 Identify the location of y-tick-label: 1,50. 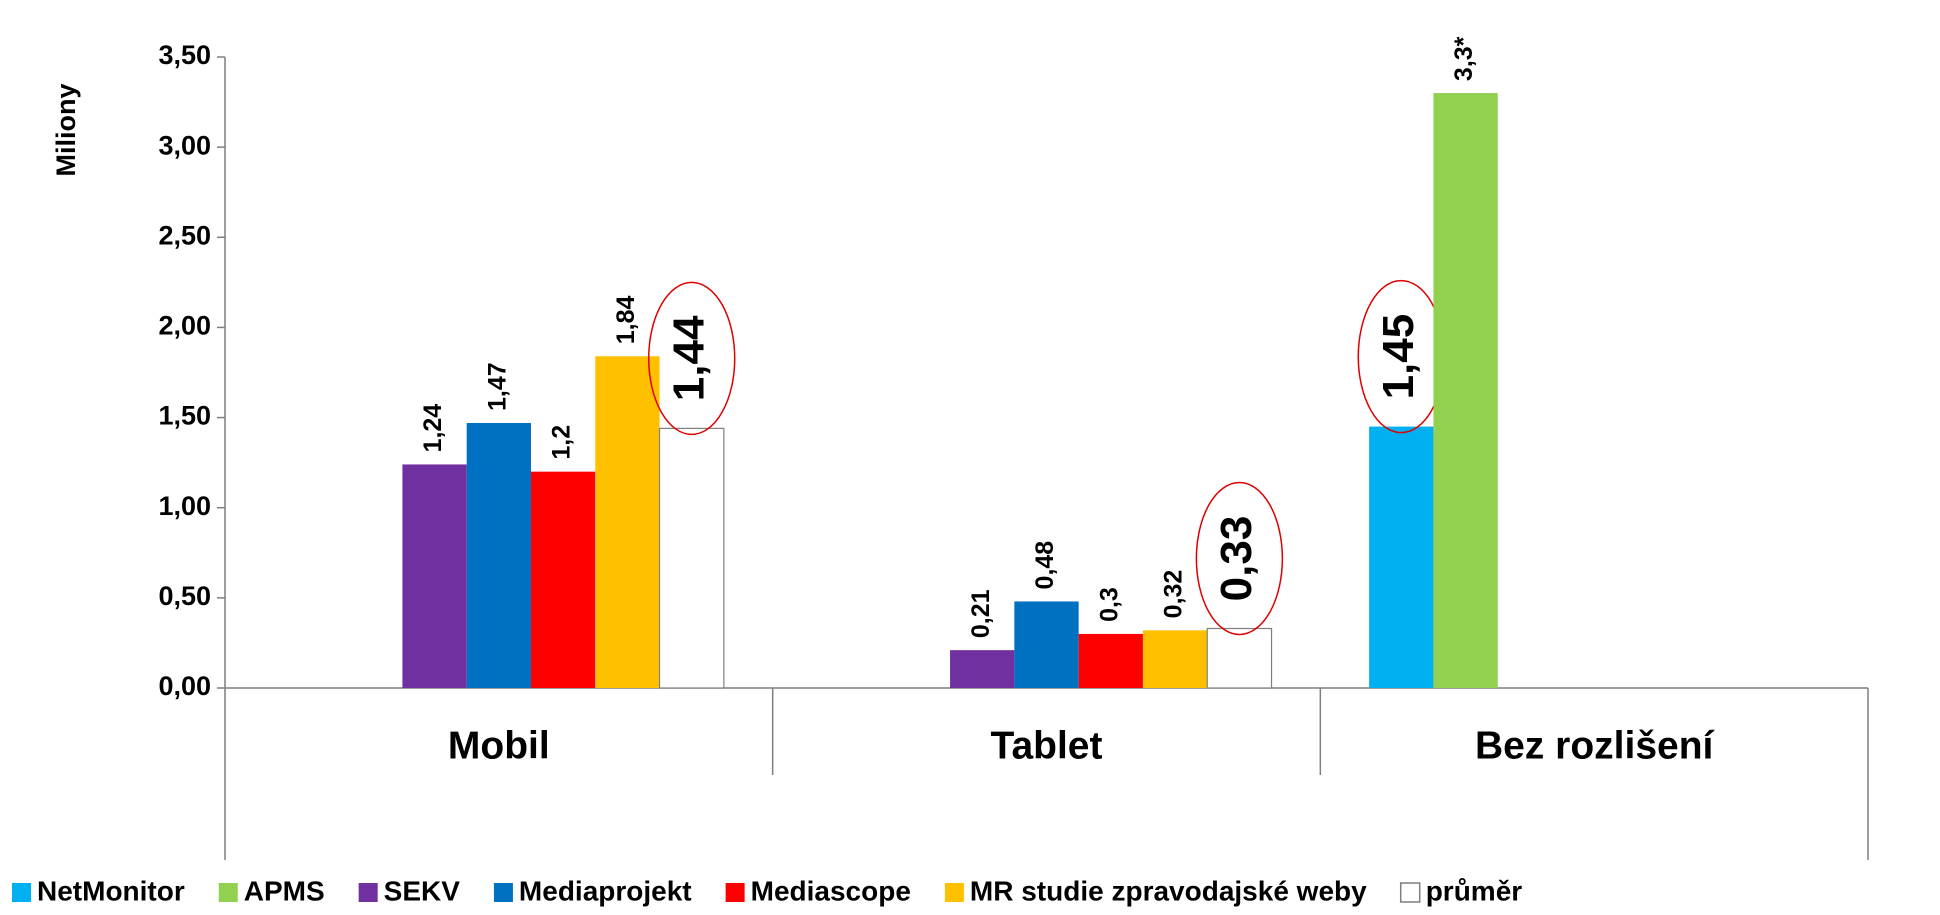
(184, 416).